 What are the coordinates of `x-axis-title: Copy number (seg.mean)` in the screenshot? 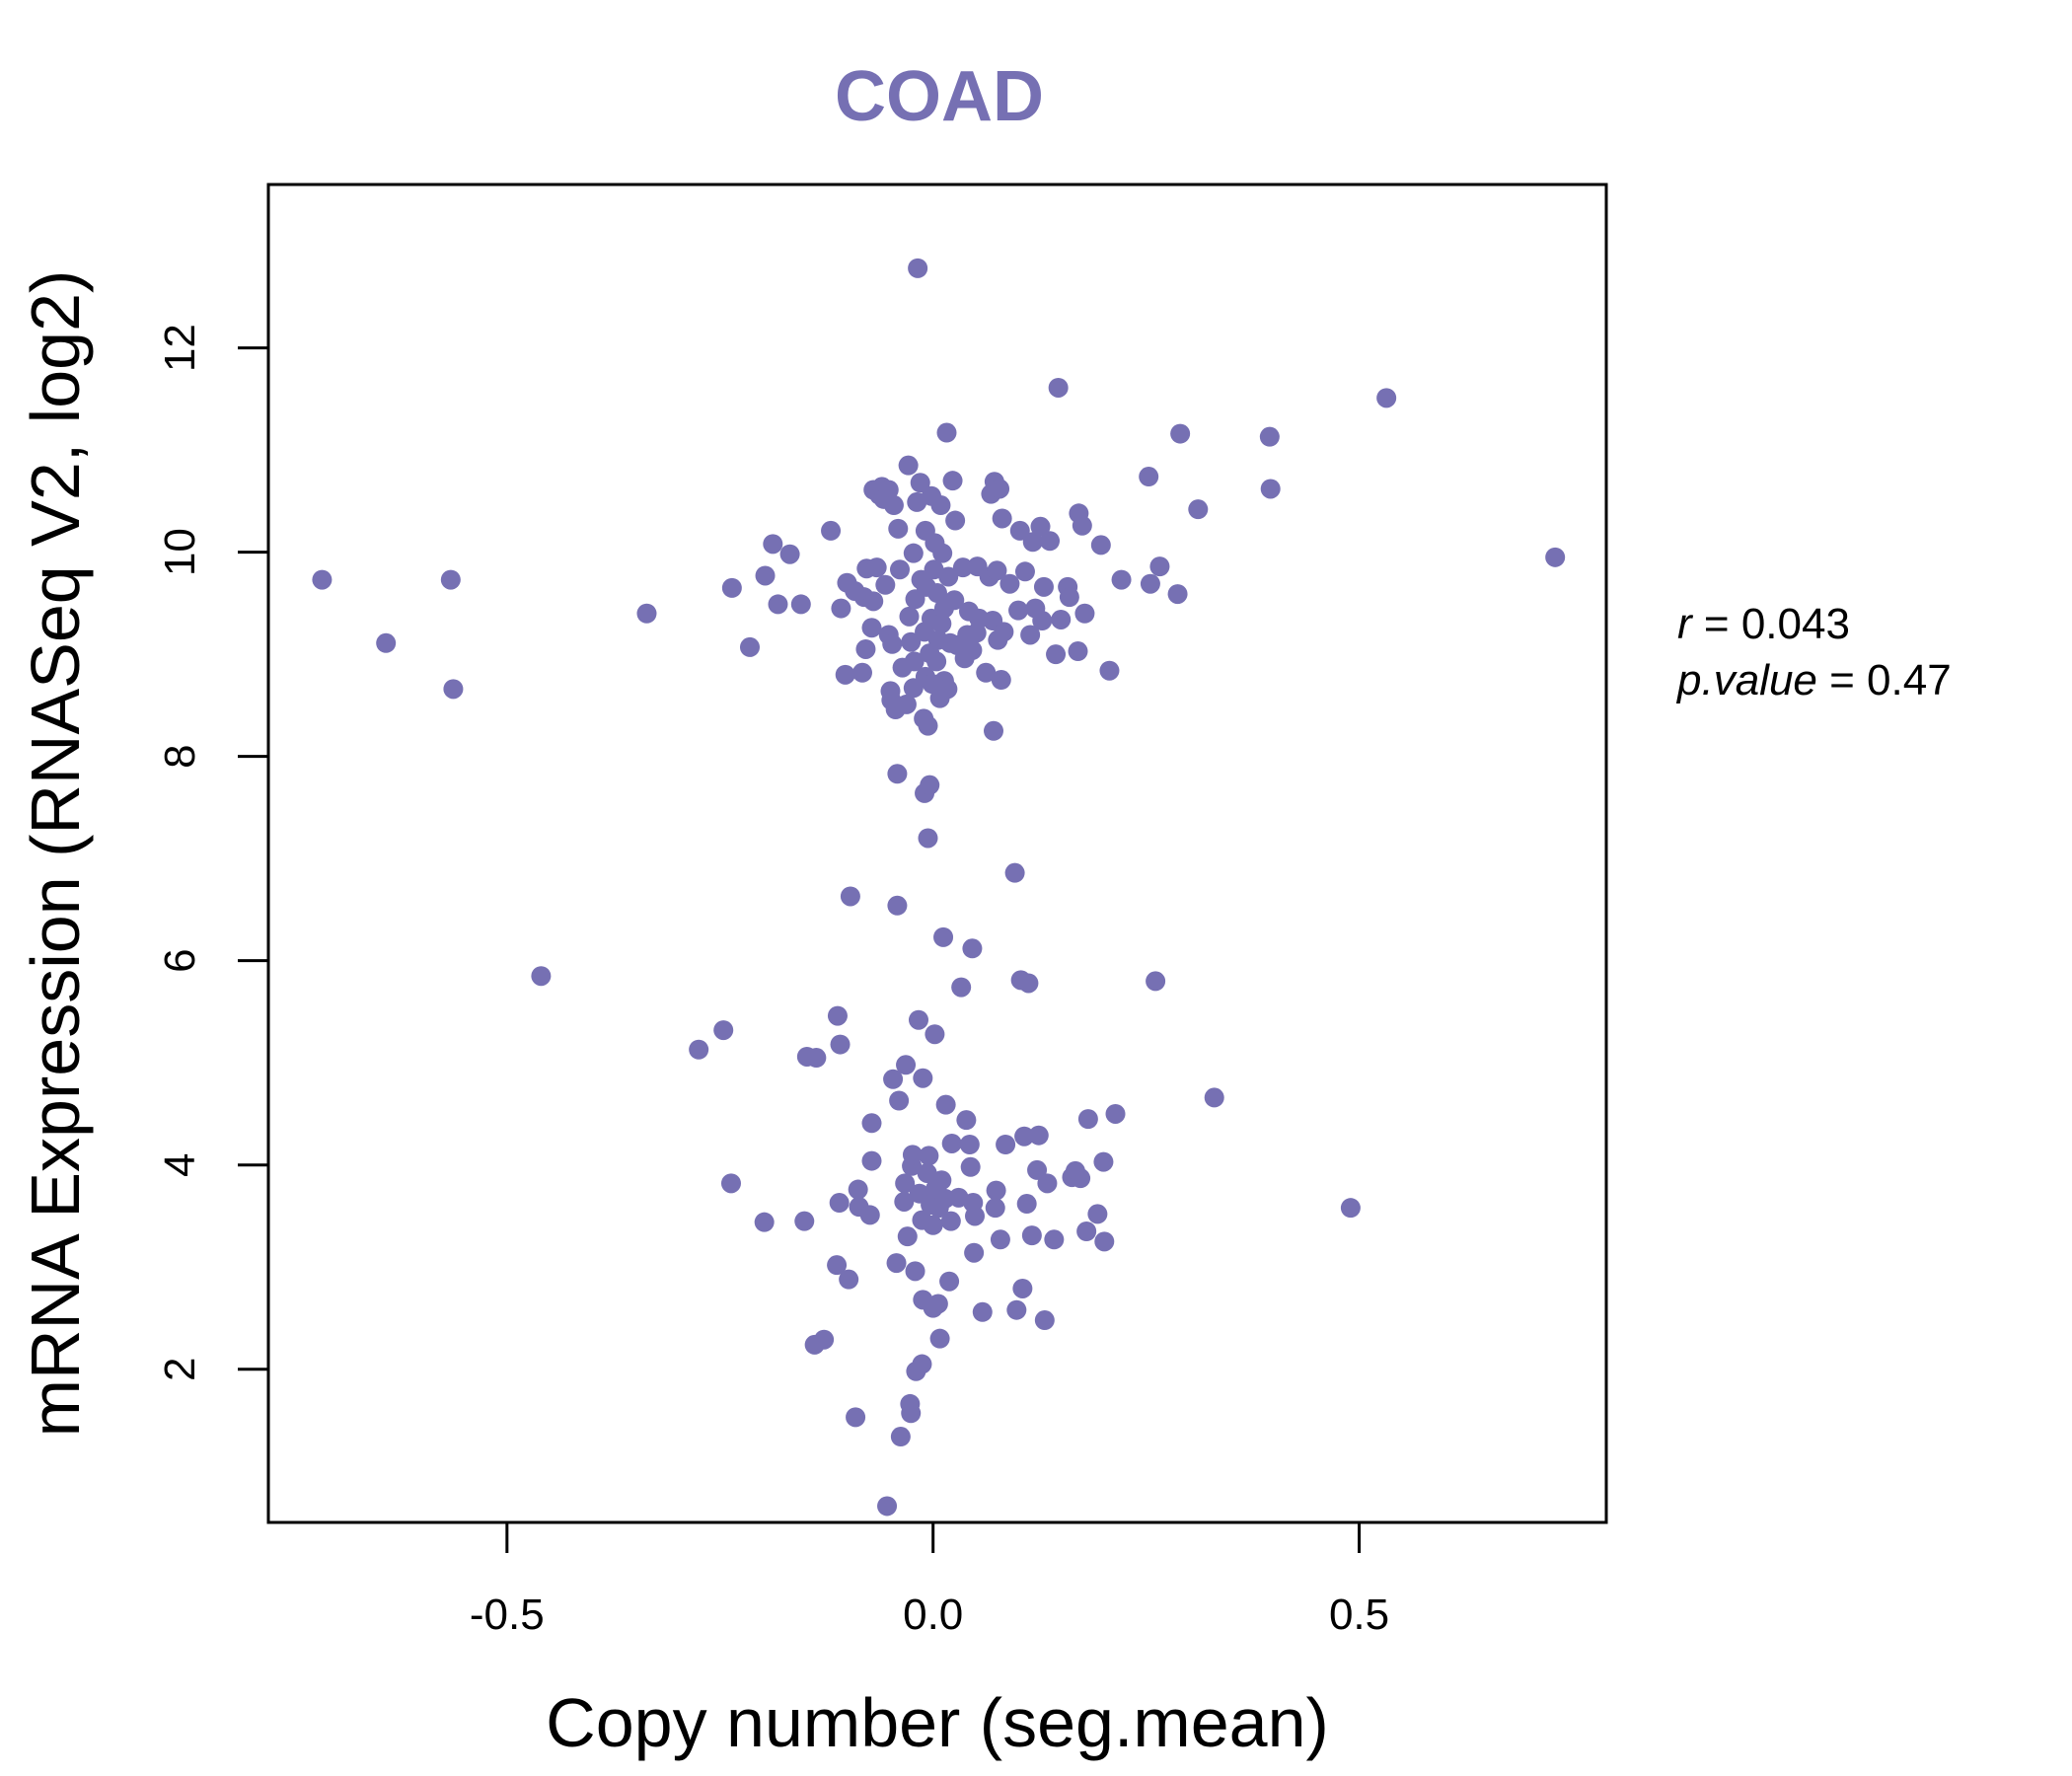 It's located at (938, 1722).